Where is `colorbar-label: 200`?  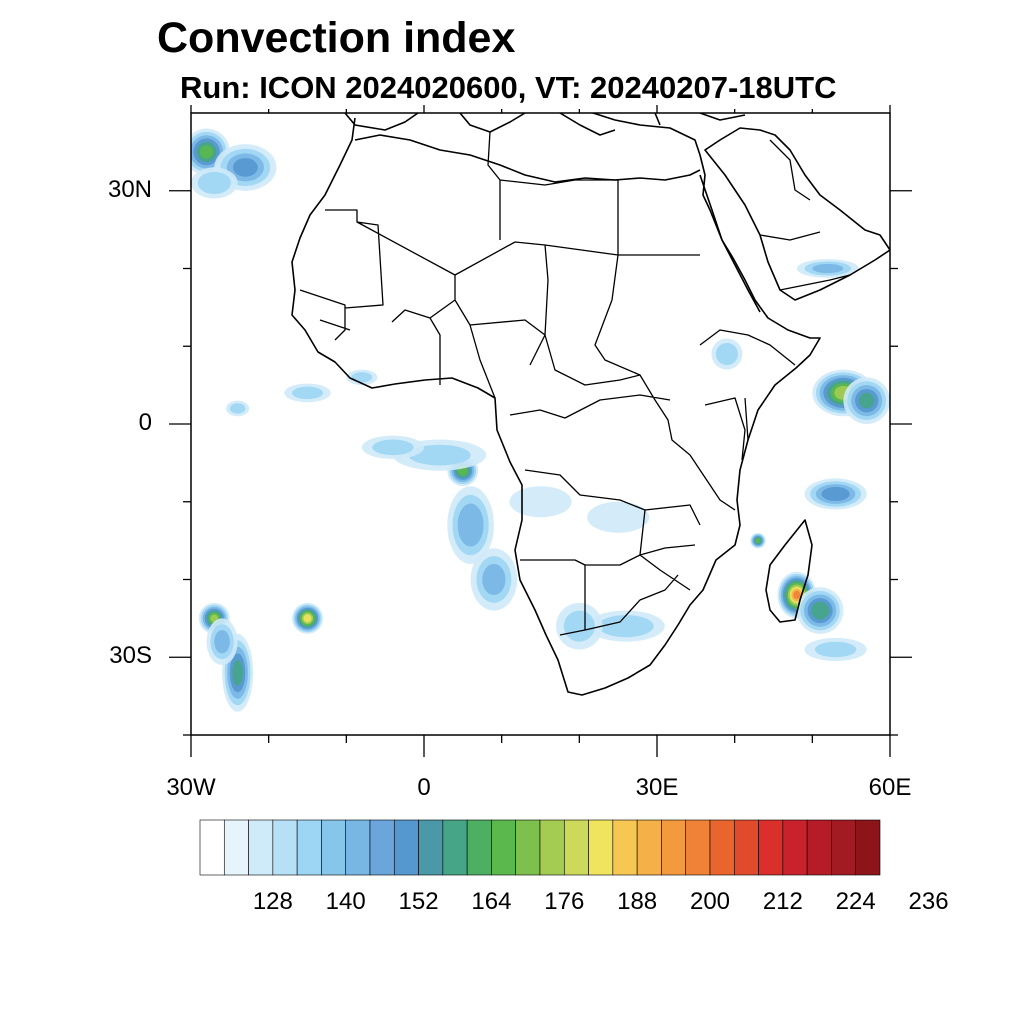 colorbar-label: 200 is located at coordinates (710, 901).